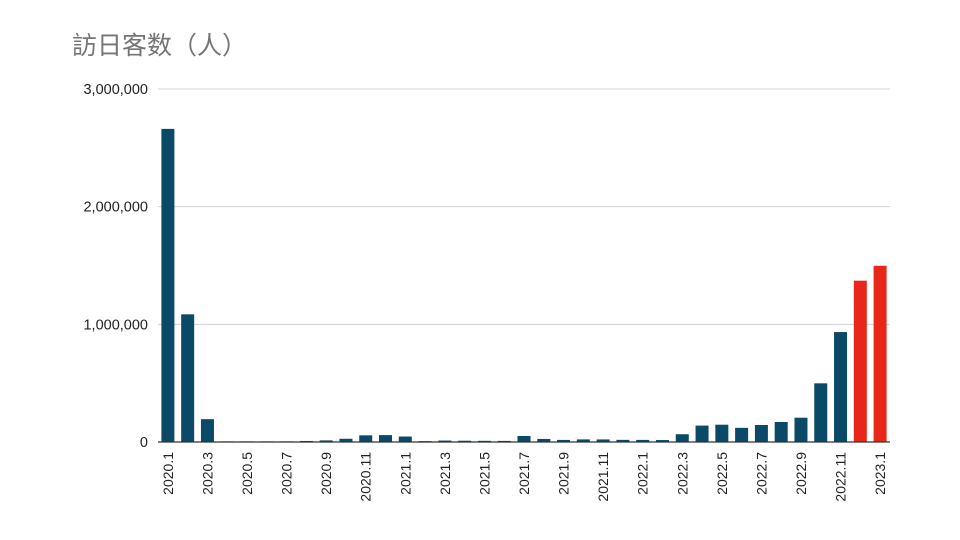 The width and height of the screenshot is (960, 540). I want to click on x-tick-label: 2021.3, so click(445, 473).